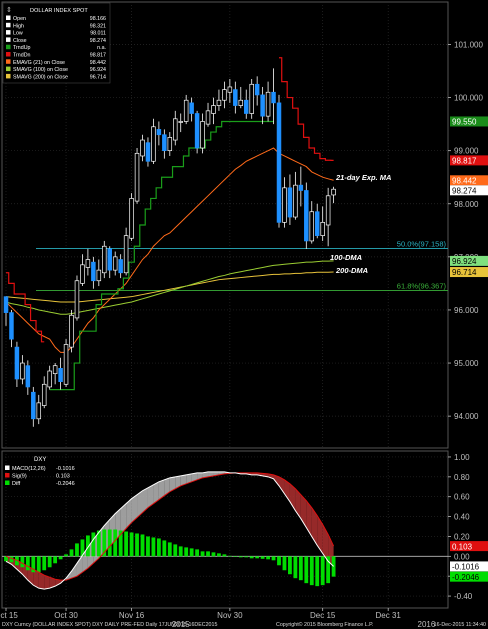 The height and width of the screenshot is (629, 488). Describe the element at coordinates (9, 10) in the screenshot. I see `legend-expand-icon: ⇕` at that location.